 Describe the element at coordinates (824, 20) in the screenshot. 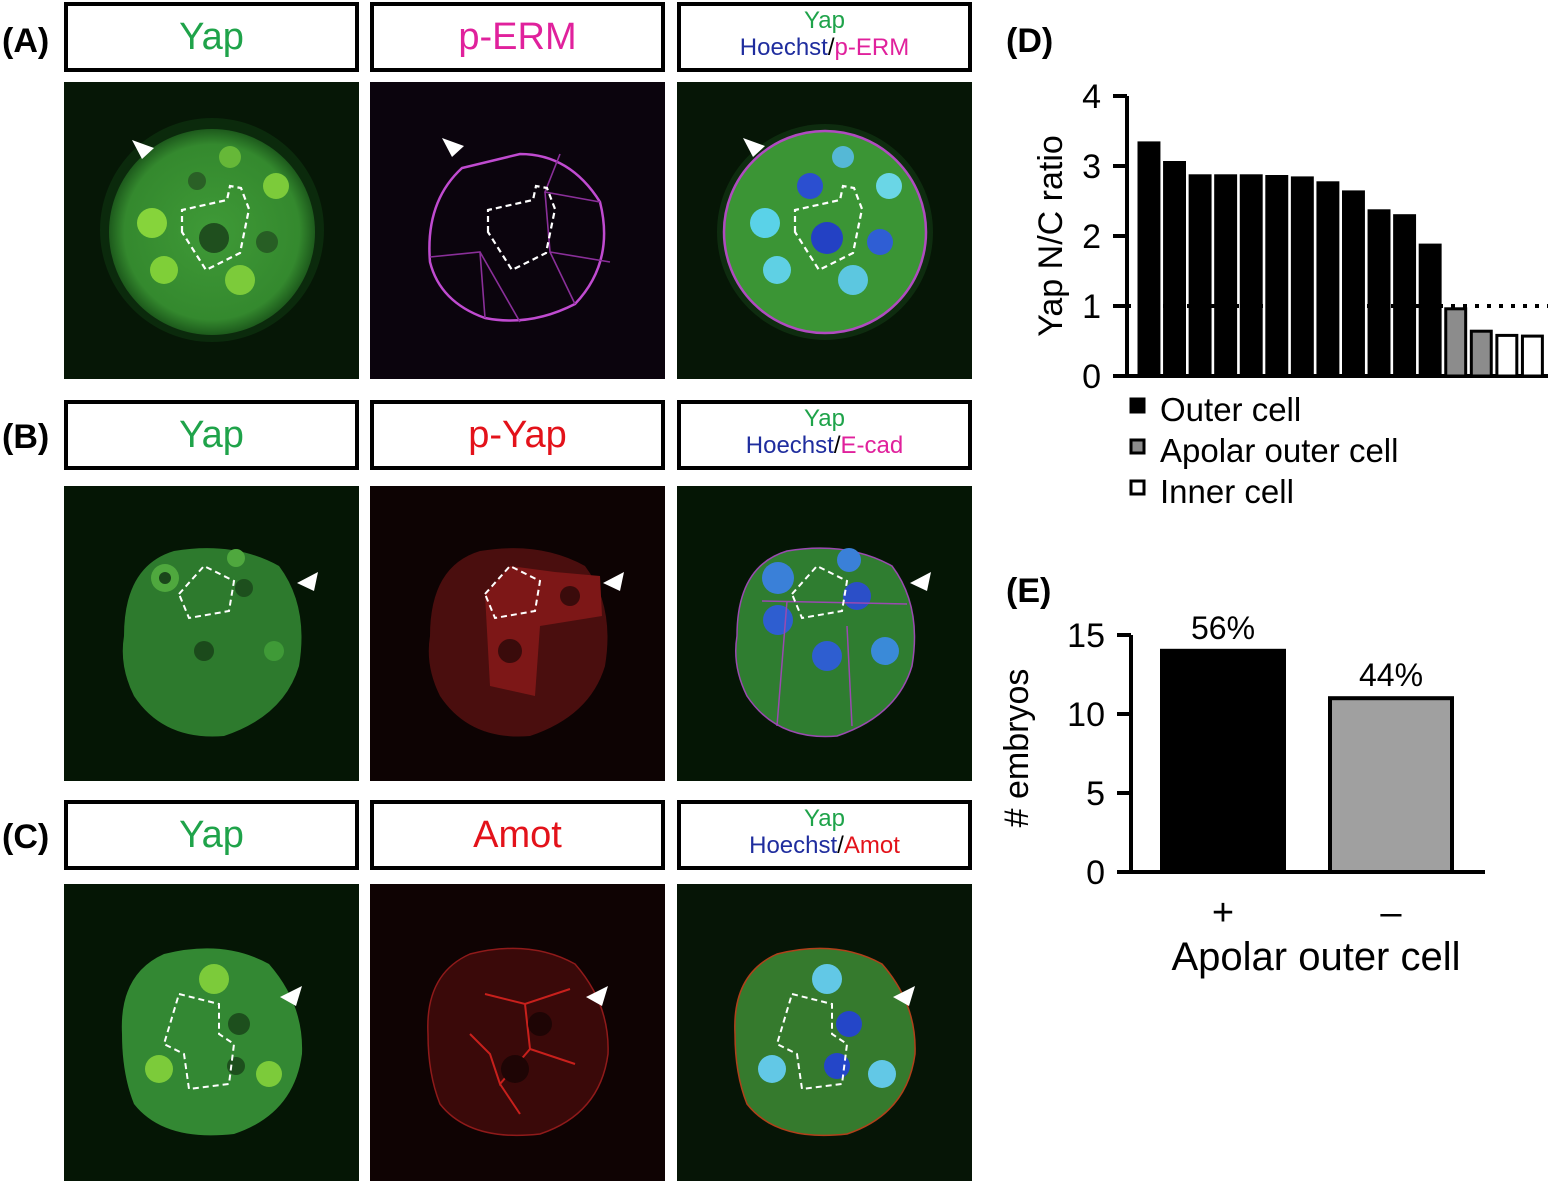

I see `merge-a-line1: Yap` at that location.